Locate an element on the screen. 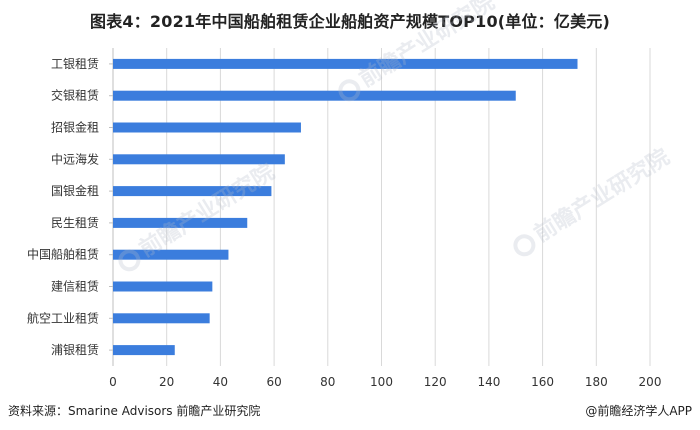 This screenshot has height=430, width=700. x-tick-label: 0 is located at coordinates (113, 382).